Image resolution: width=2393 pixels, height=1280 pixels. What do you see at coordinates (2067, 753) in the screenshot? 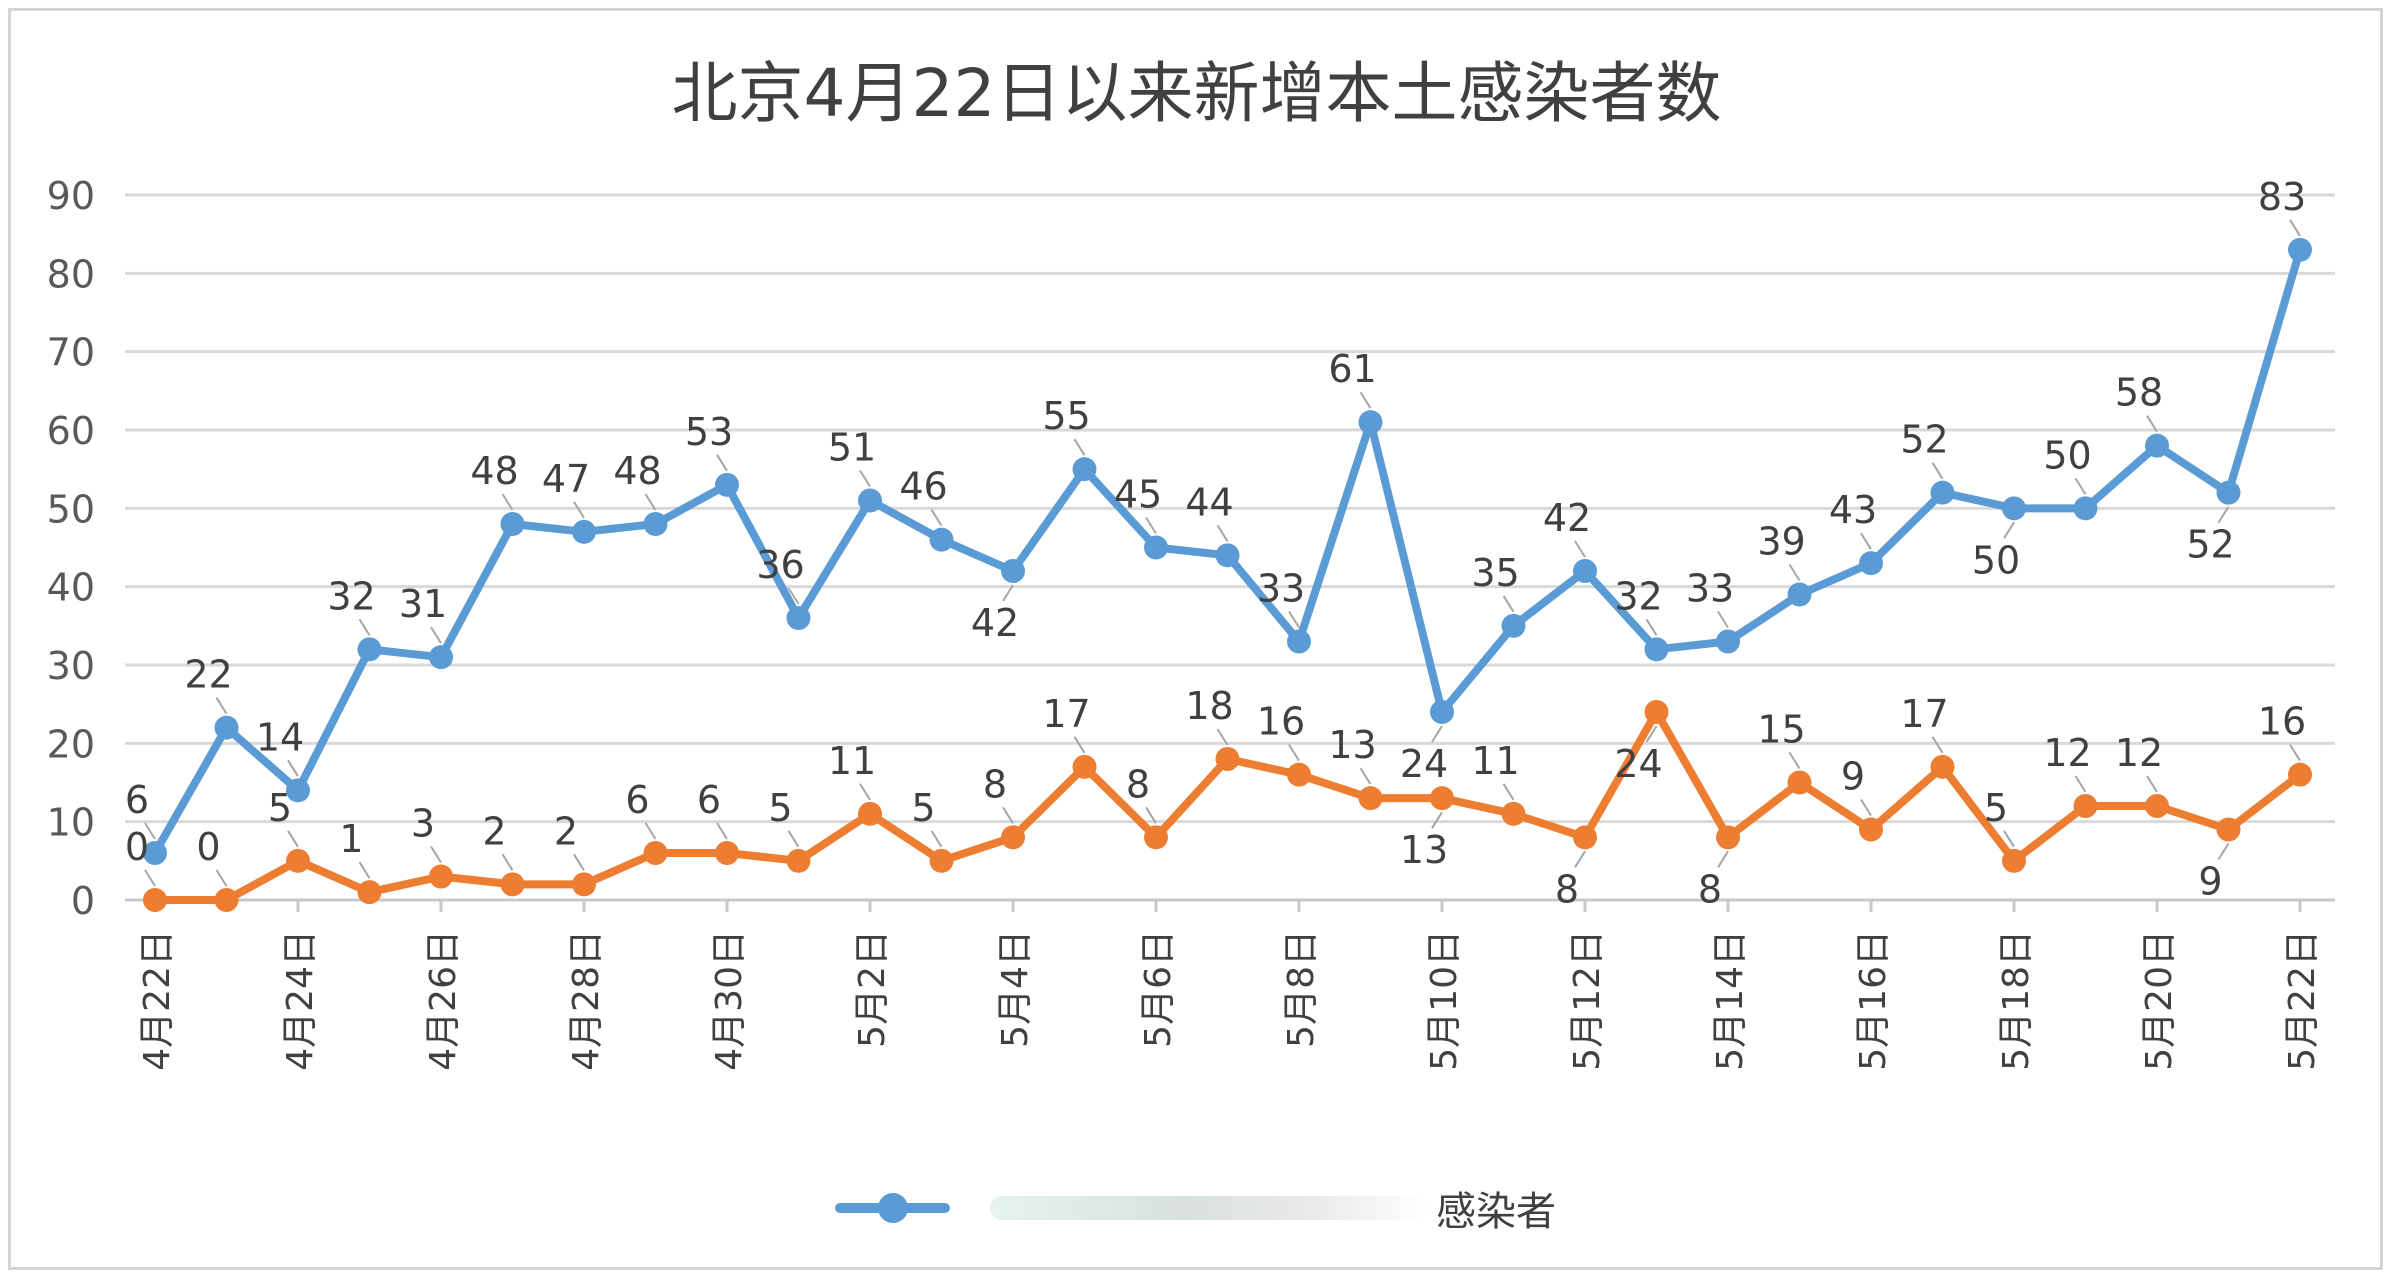
I see `data-label: 12` at bounding box center [2067, 753].